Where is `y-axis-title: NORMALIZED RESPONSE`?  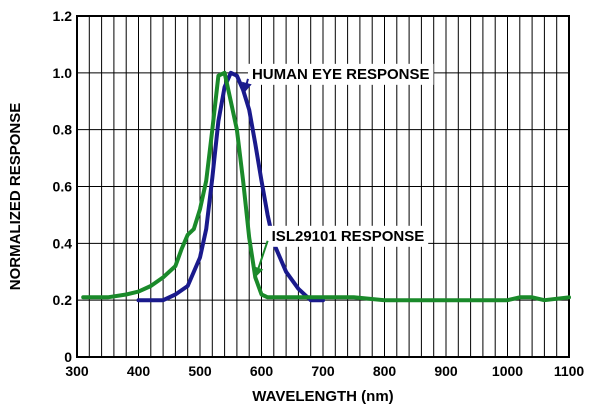 y-axis-title: NORMALIZED RESPONSE is located at coordinates (15, 197).